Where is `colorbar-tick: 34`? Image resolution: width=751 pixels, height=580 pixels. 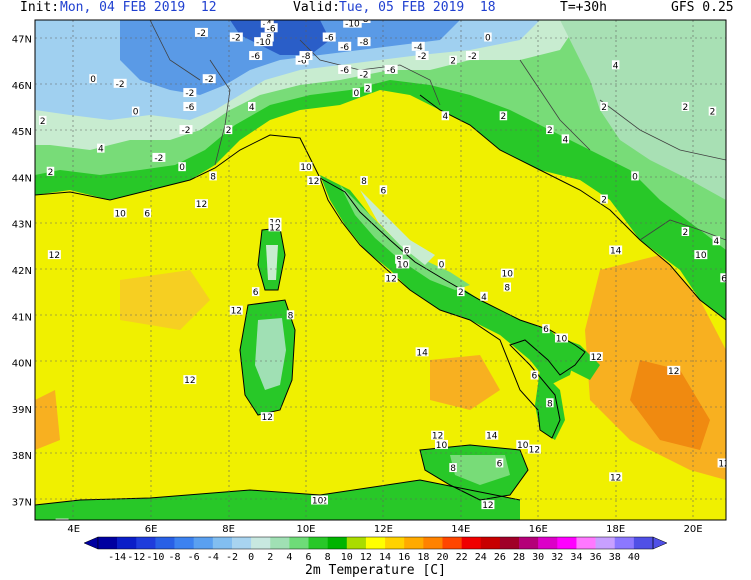 colorbar-tick: 34 is located at coordinates (576, 557).